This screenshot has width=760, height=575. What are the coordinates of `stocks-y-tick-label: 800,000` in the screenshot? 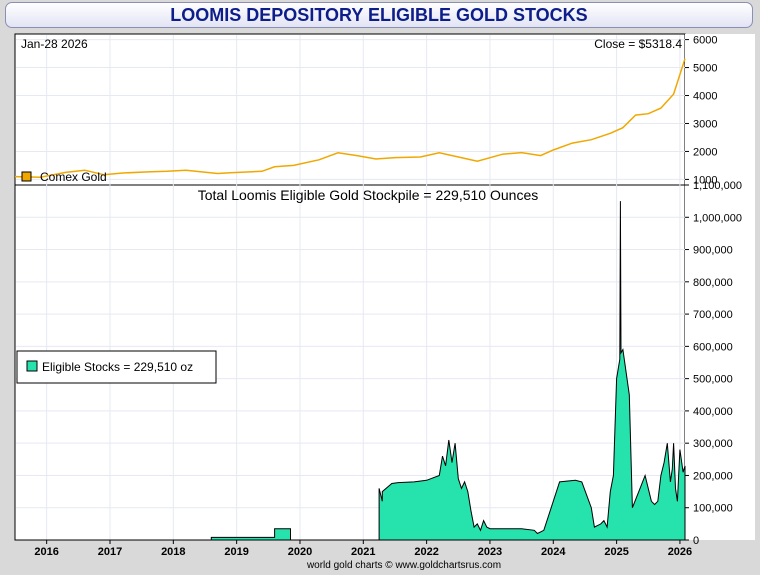 It's located at (713, 283).